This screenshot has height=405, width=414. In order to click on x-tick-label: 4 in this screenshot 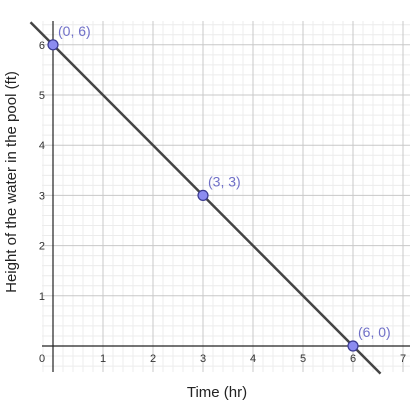, I will do `click(253, 359)`.